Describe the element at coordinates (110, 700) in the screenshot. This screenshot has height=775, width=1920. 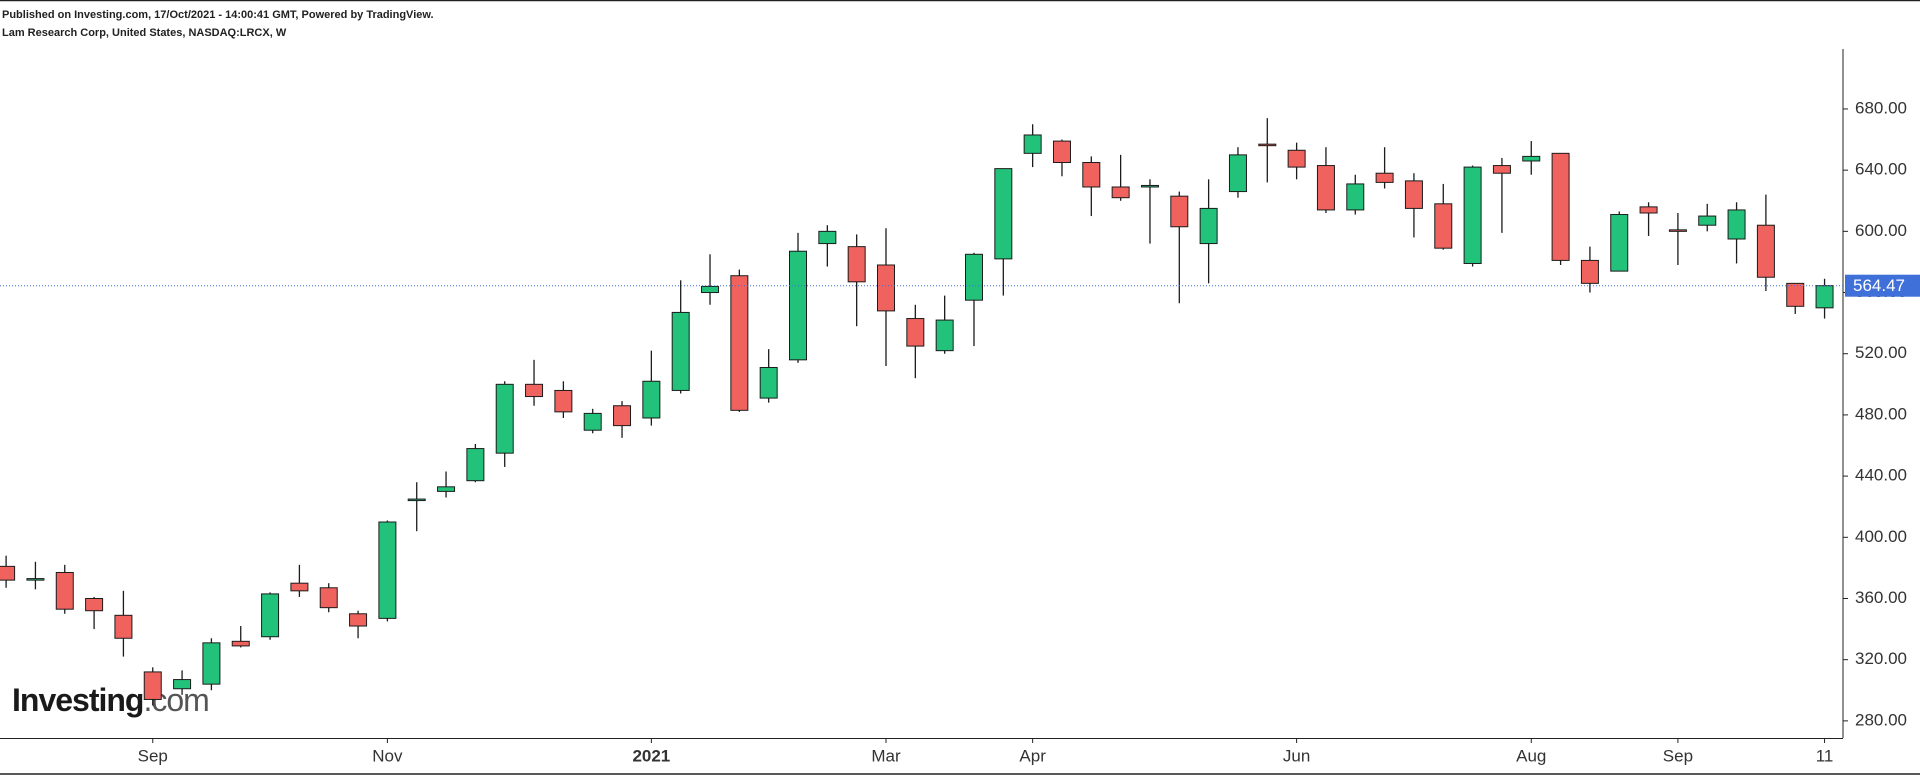
I see `logo: Investing.com` at that location.